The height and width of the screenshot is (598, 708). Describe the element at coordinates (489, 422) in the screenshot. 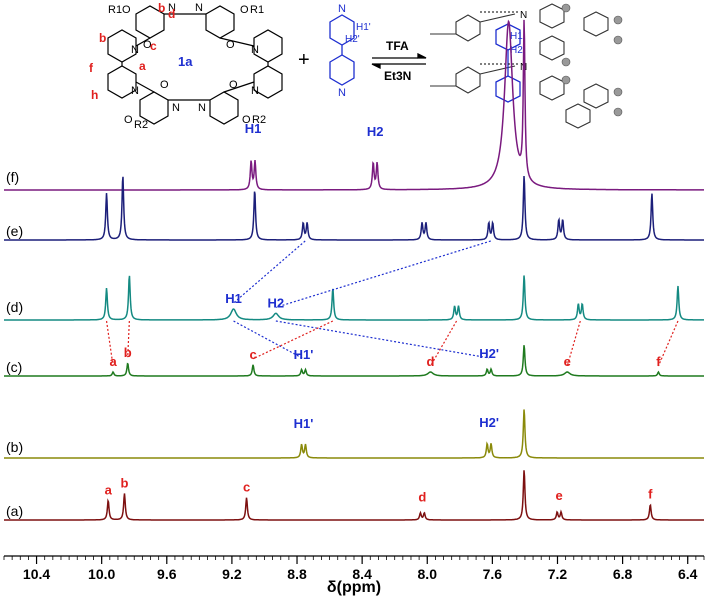

I see `peak-label-b-1: H2'` at that location.